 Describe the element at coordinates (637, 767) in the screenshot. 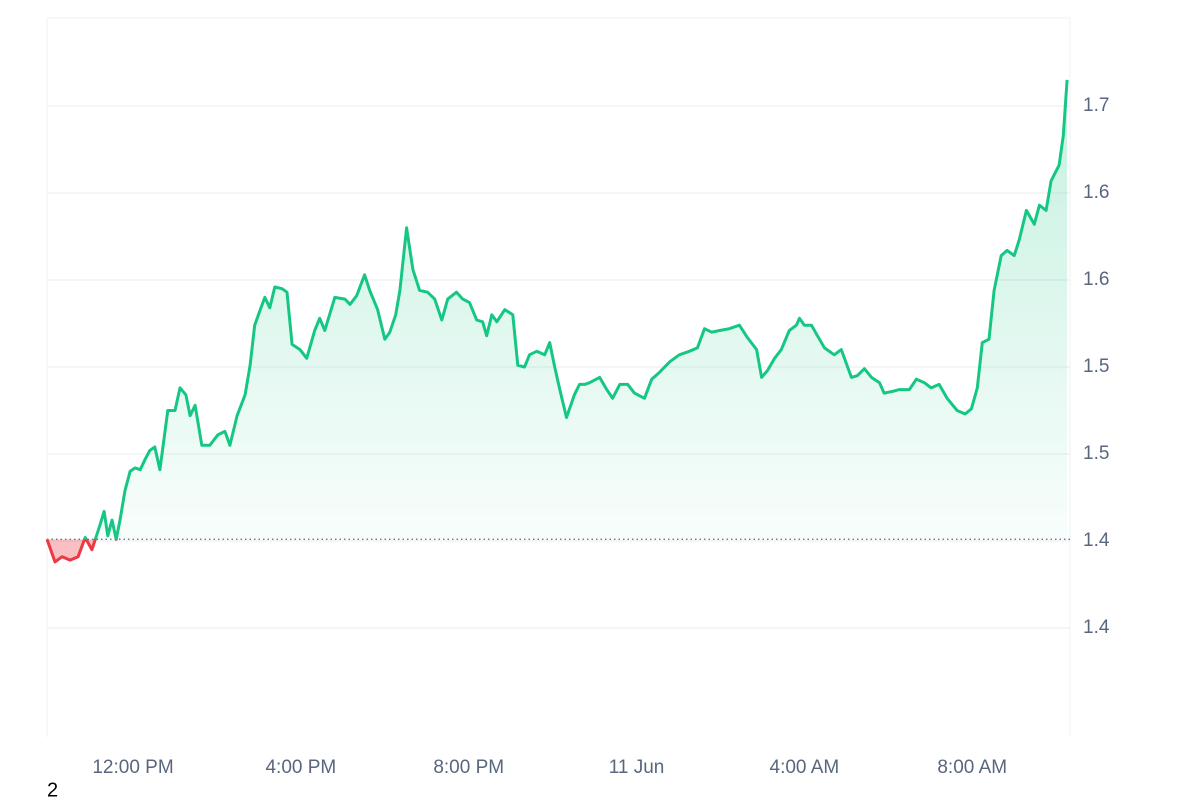

I see `x-tick-label: 11 Jun` at that location.